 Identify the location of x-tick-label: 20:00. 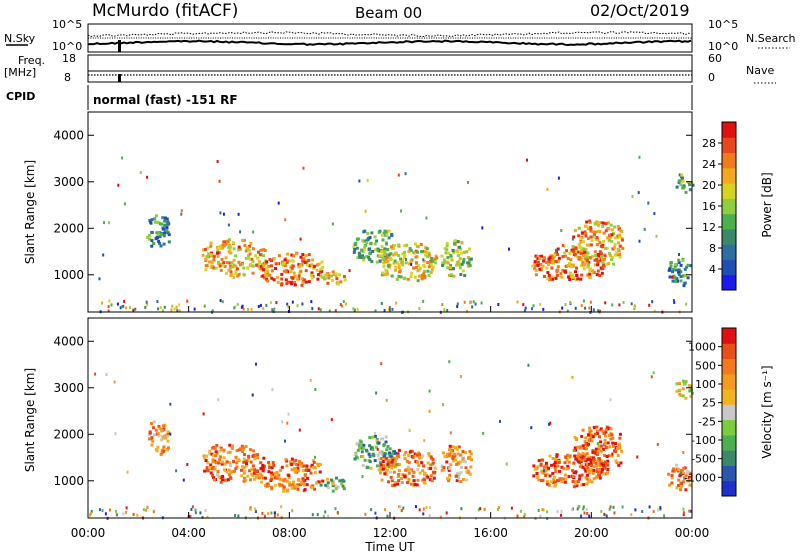
(591, 533).